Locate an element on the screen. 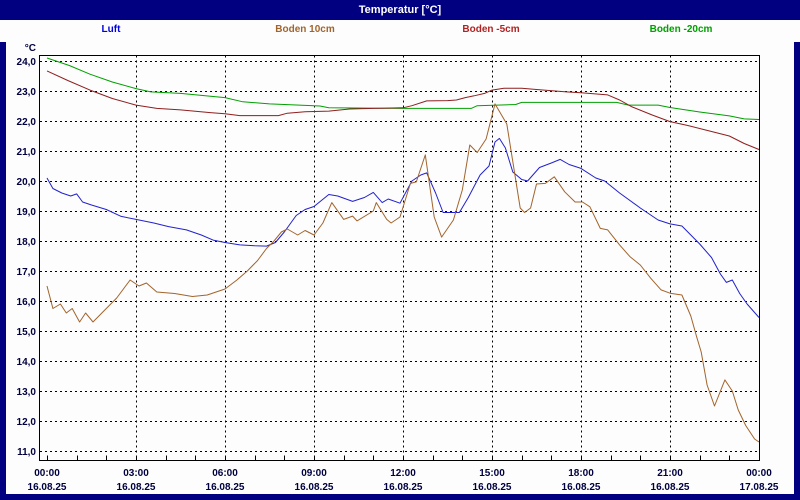 The width and height of the screenshot is (800, 500). y-tick-label: 23,0 is located at coordinates (27, 92).